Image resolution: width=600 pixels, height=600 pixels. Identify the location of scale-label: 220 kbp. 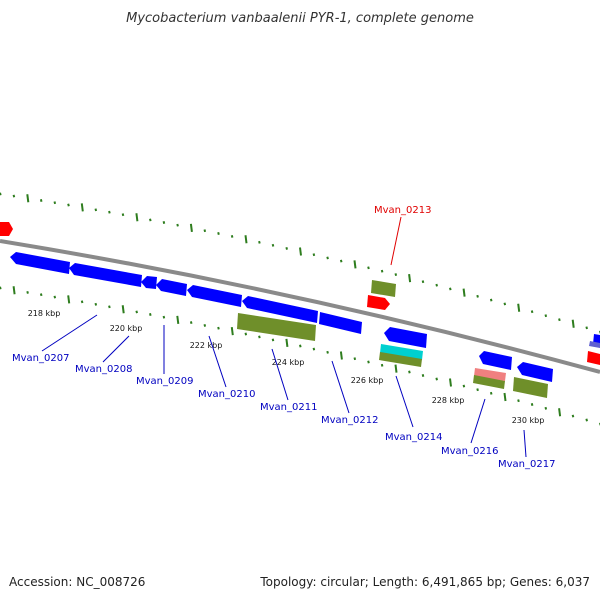
(126, 328).